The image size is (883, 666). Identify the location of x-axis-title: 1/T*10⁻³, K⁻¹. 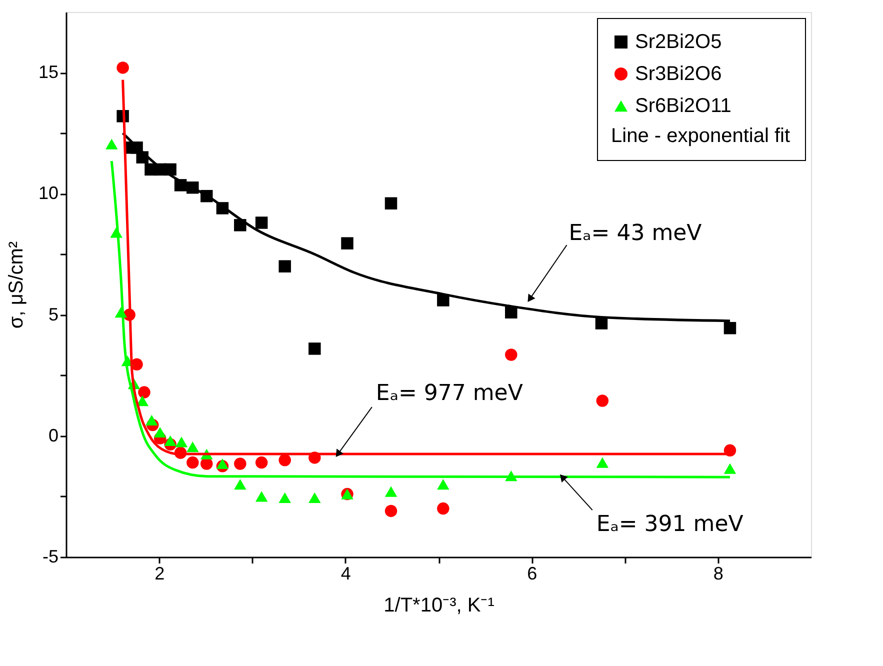
(439, 605).